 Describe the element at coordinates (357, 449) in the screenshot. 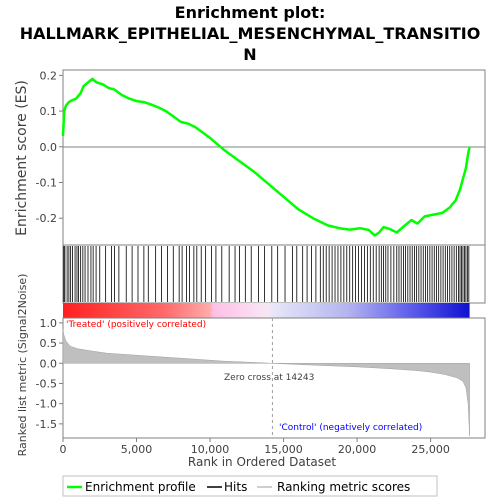

I see `x-tick-label: 20,000` at that location.